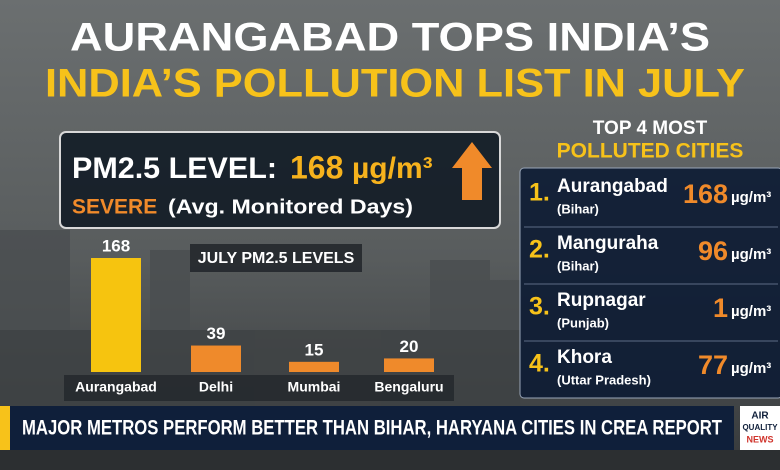 The image size is (780, 470). What do you see at coordinates (316, 167) in the screenshot?
I see `callout-value: 168` at bounding box center [316, 167].